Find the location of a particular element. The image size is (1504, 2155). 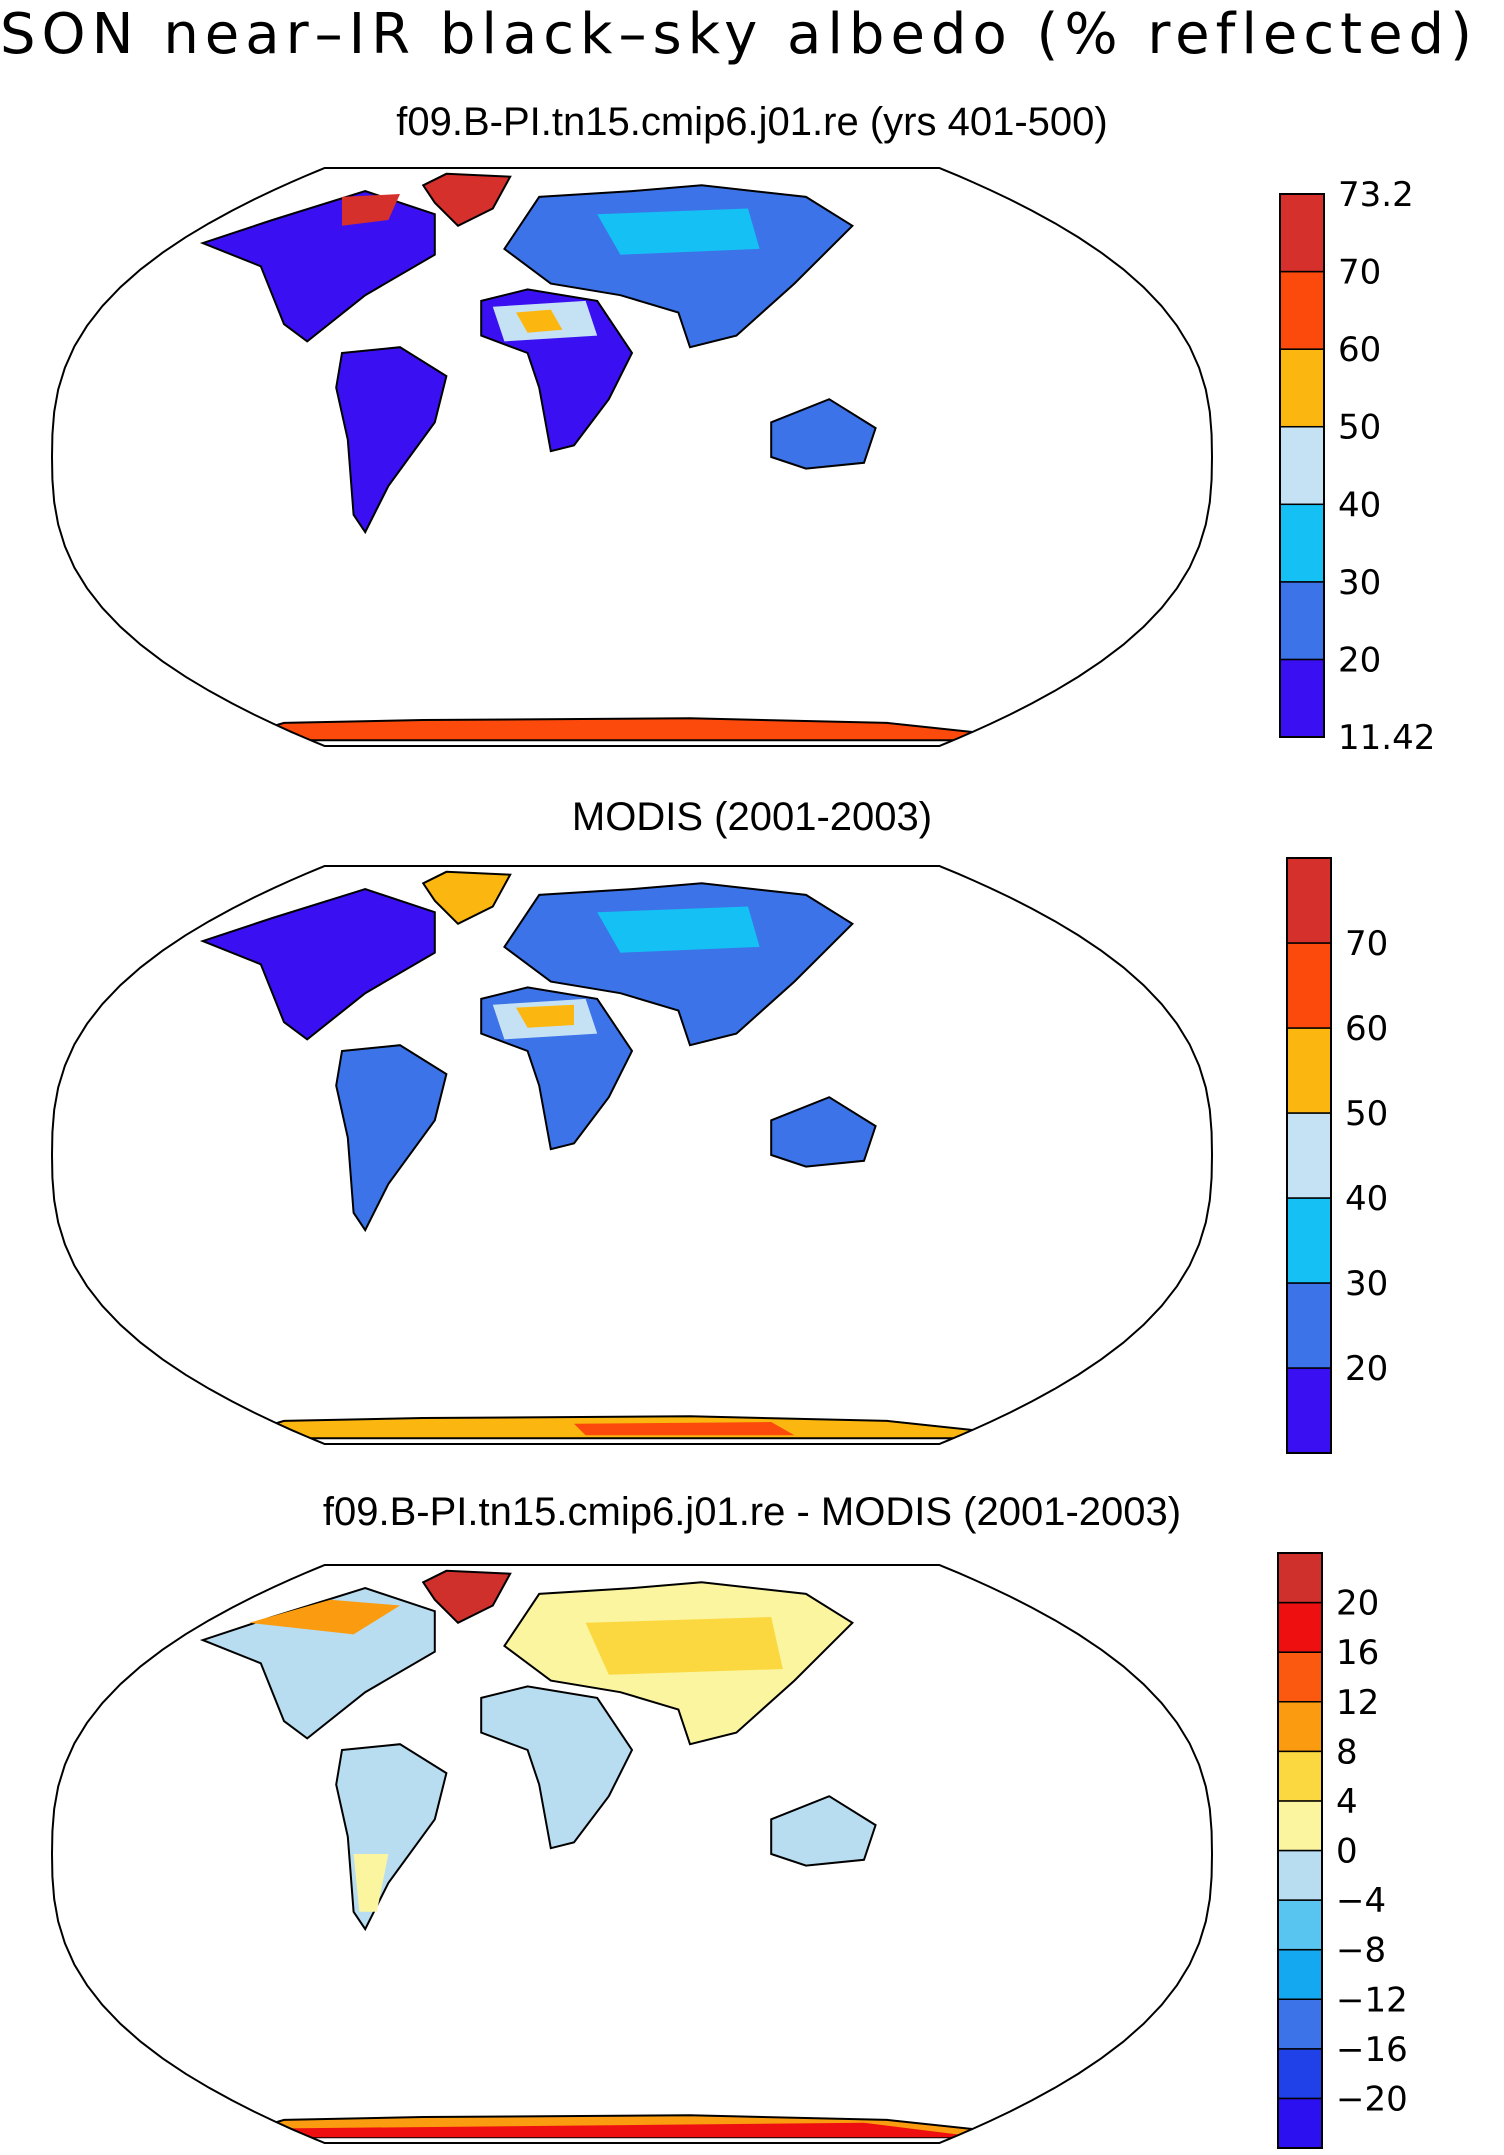

colorbar-2: 20 30 40 50 60 70 is located at coordinates (1337, 1155).